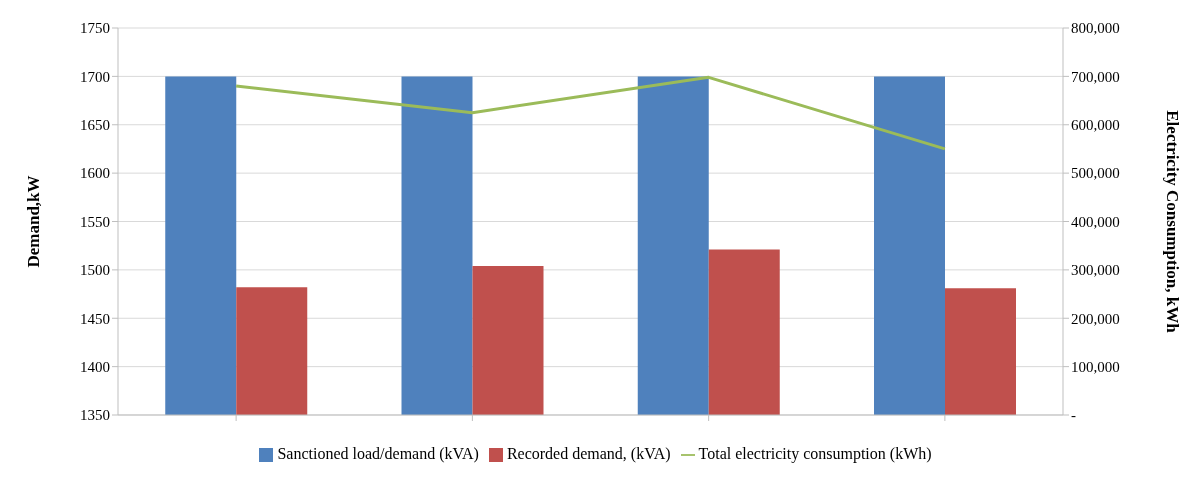 Image resolution: width=1201 pixels, height=491 pixels. Describe the element at coordinates (95, 415) in the screenshot. I see `y-tick-label: 1350` at that location.